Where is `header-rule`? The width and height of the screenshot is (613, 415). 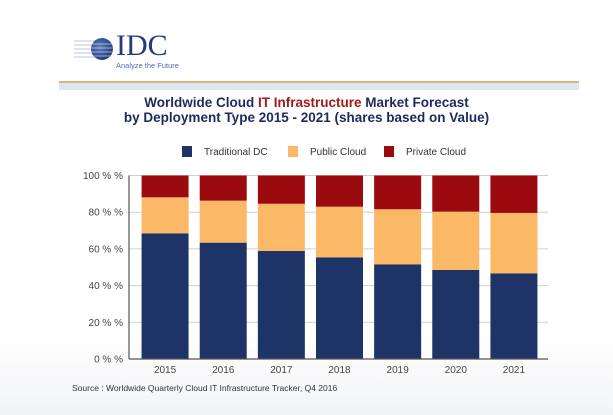 header-rule is located at coordinates (319, 82).